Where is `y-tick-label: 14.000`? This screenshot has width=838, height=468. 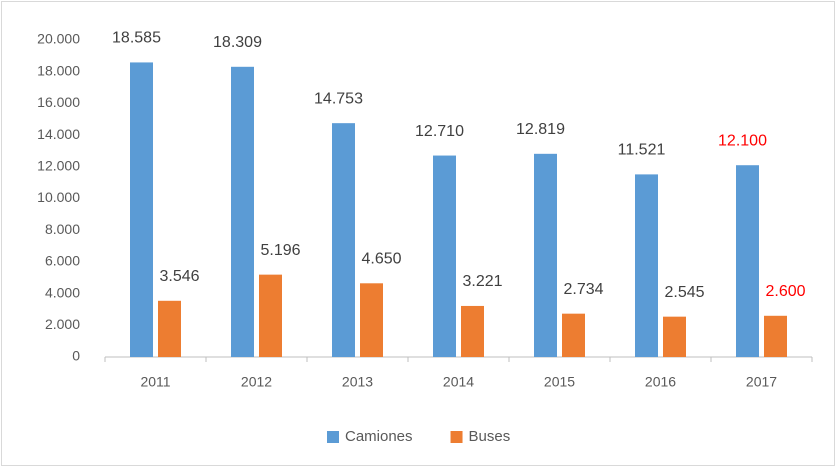
y-tick-label: 14.000 is located at coordinates (58, 134).